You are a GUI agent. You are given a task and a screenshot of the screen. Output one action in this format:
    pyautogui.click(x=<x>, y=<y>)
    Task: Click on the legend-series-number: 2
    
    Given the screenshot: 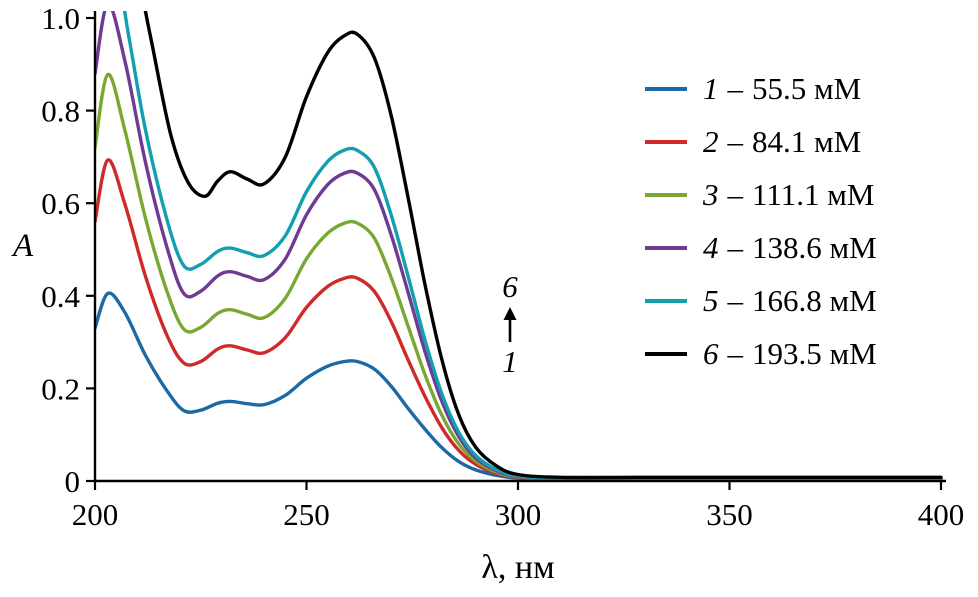 What is the action you would take?
    pyautogui.click(x=711, y=141)
    